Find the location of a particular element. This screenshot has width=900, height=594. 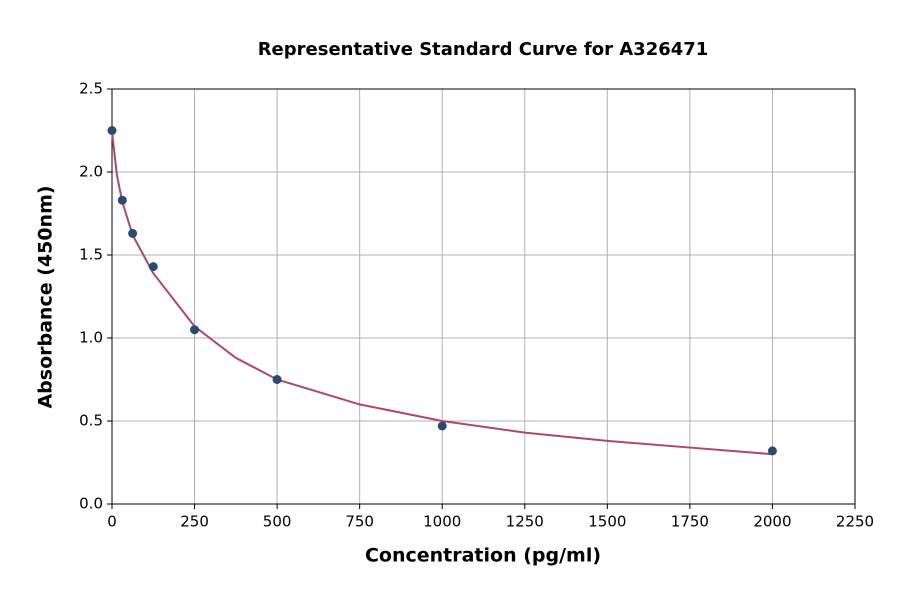

x-tick-label: 250 is located at coordinates (194, 522).